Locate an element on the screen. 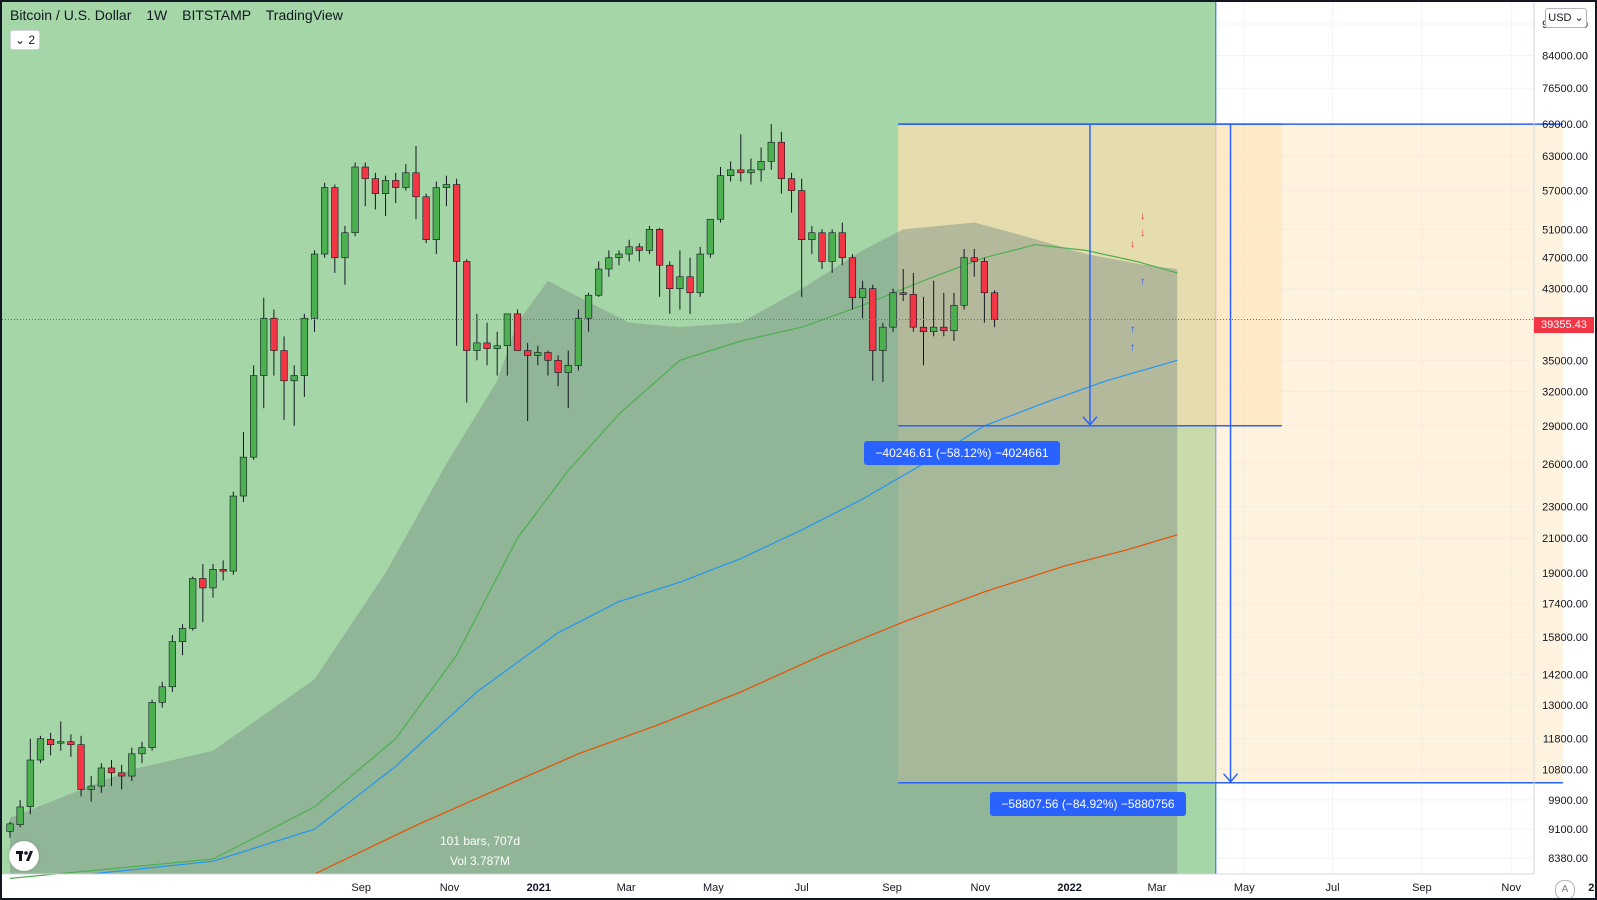 This screenshot has height=900, width=1597. interval-label: 1W is located at coordinates (157, 15).